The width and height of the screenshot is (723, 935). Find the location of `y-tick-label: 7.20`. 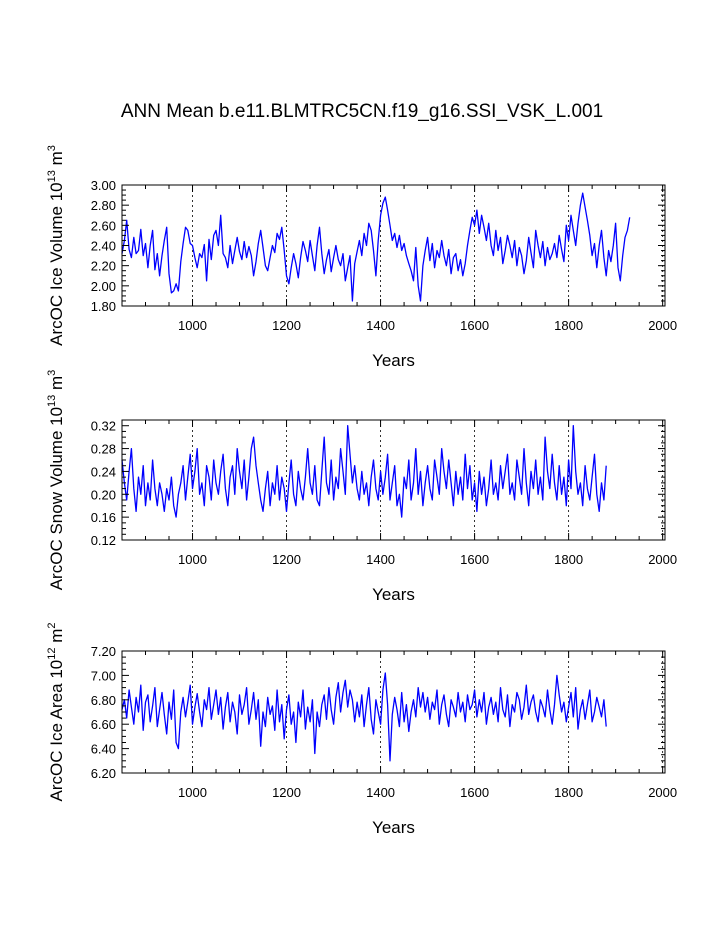

y-tick-label: 7.20 is located at coordinates (103, 651).